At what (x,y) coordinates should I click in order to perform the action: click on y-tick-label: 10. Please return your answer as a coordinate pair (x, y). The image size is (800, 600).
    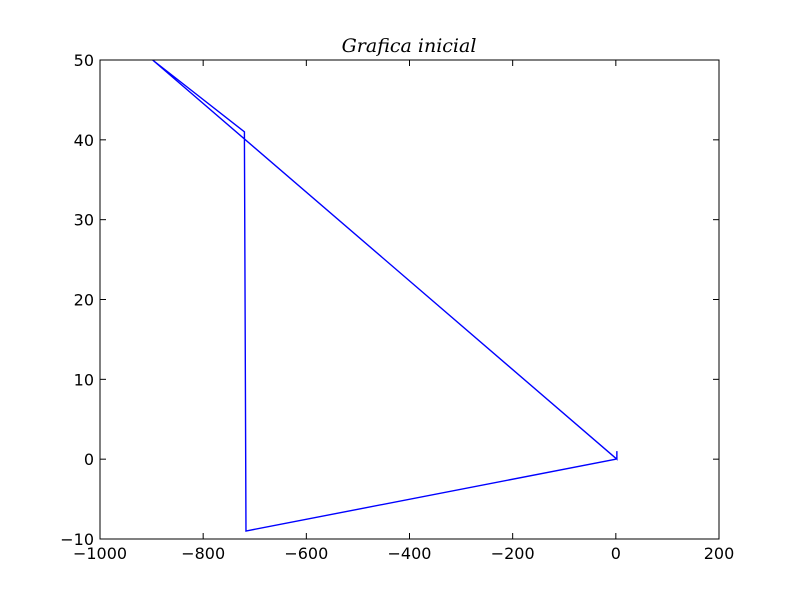
    Looking at the image, I should click on (84, 379).